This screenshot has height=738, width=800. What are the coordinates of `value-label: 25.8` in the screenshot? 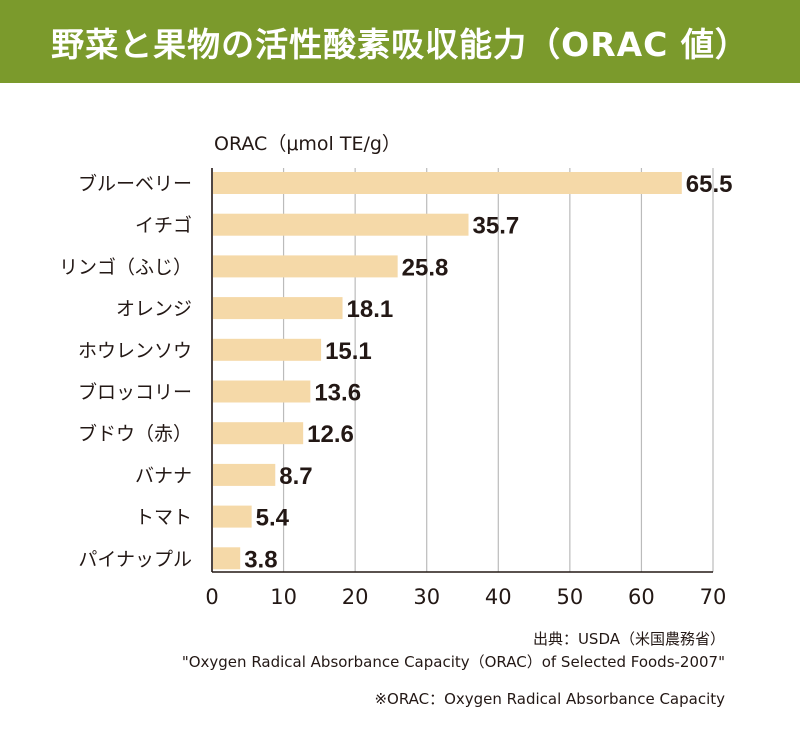 It's located at (425, 267).